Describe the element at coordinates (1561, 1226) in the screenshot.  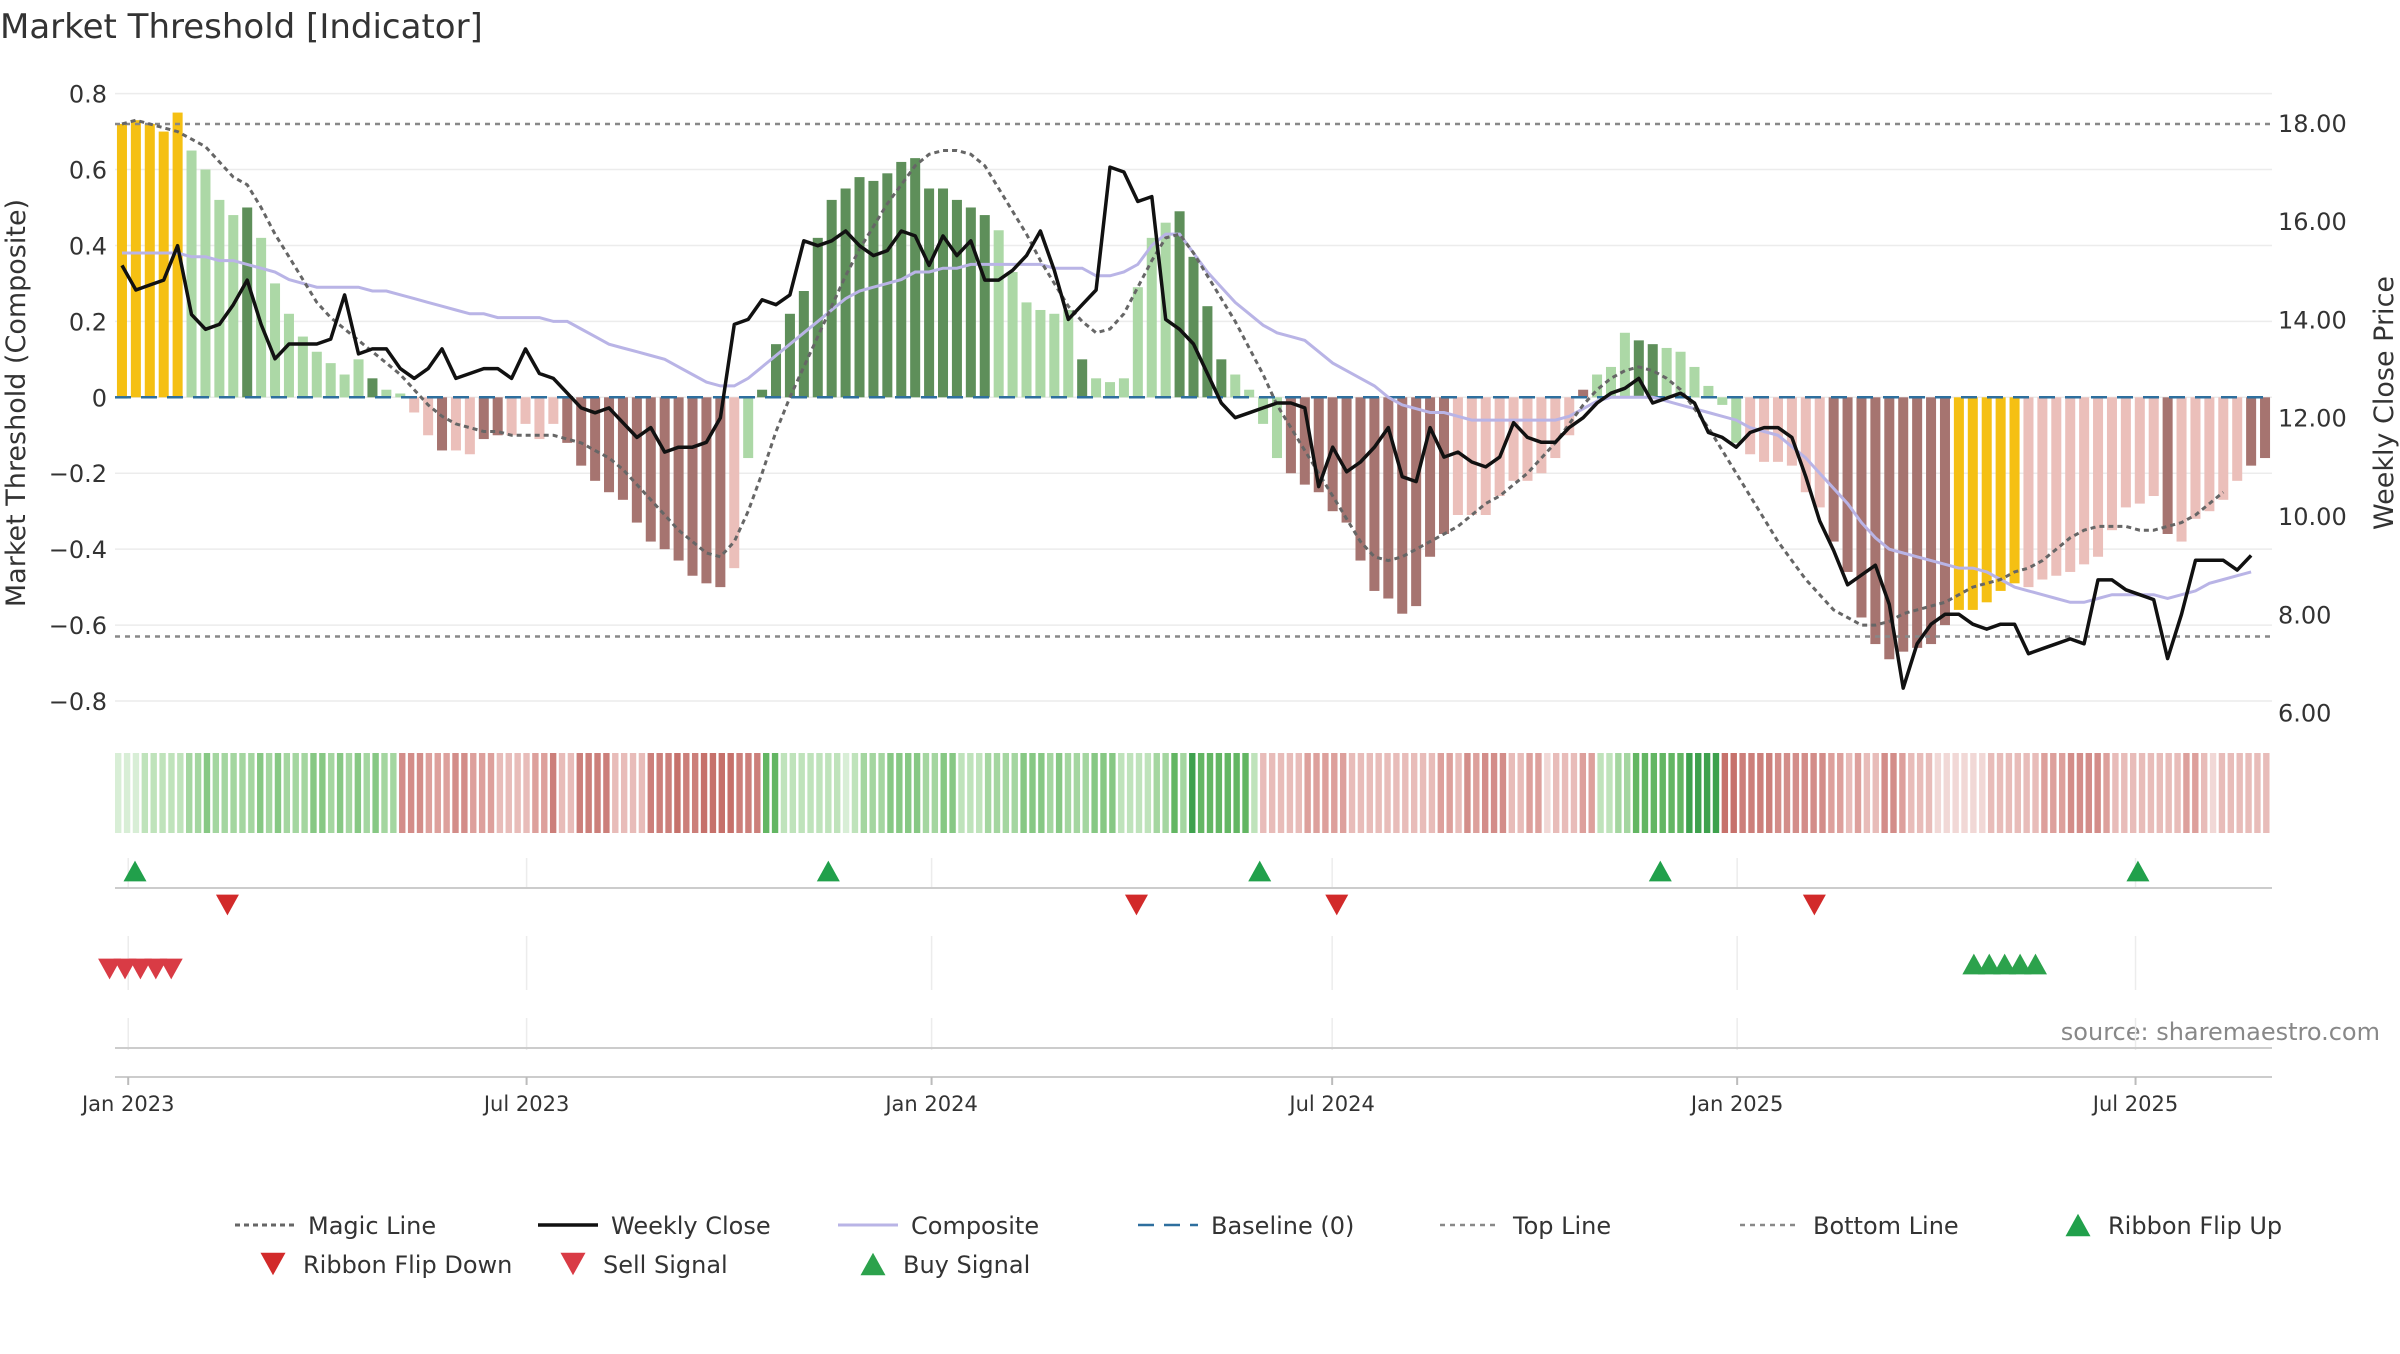
I see `legend-label: Top Line` at that location.